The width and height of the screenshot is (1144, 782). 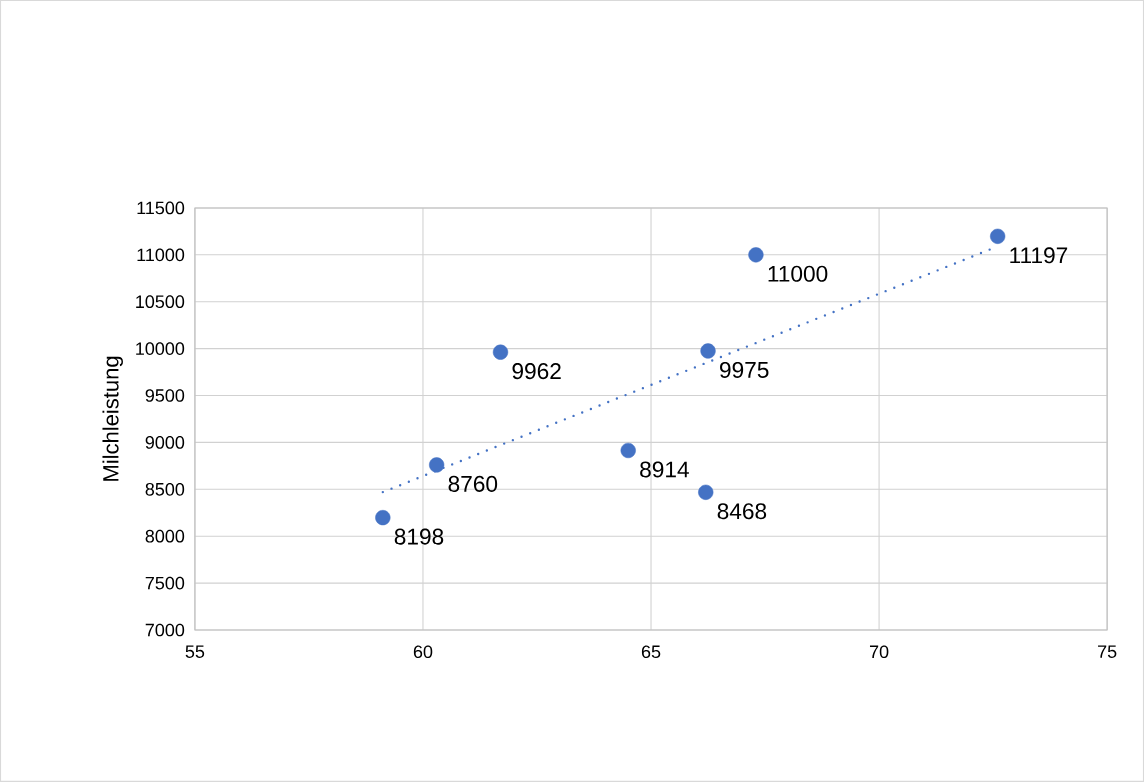 What do you see at coordinates (744, 369) in the screenshot?
I see `data-label: 9975` at bounding box center [744, 369].